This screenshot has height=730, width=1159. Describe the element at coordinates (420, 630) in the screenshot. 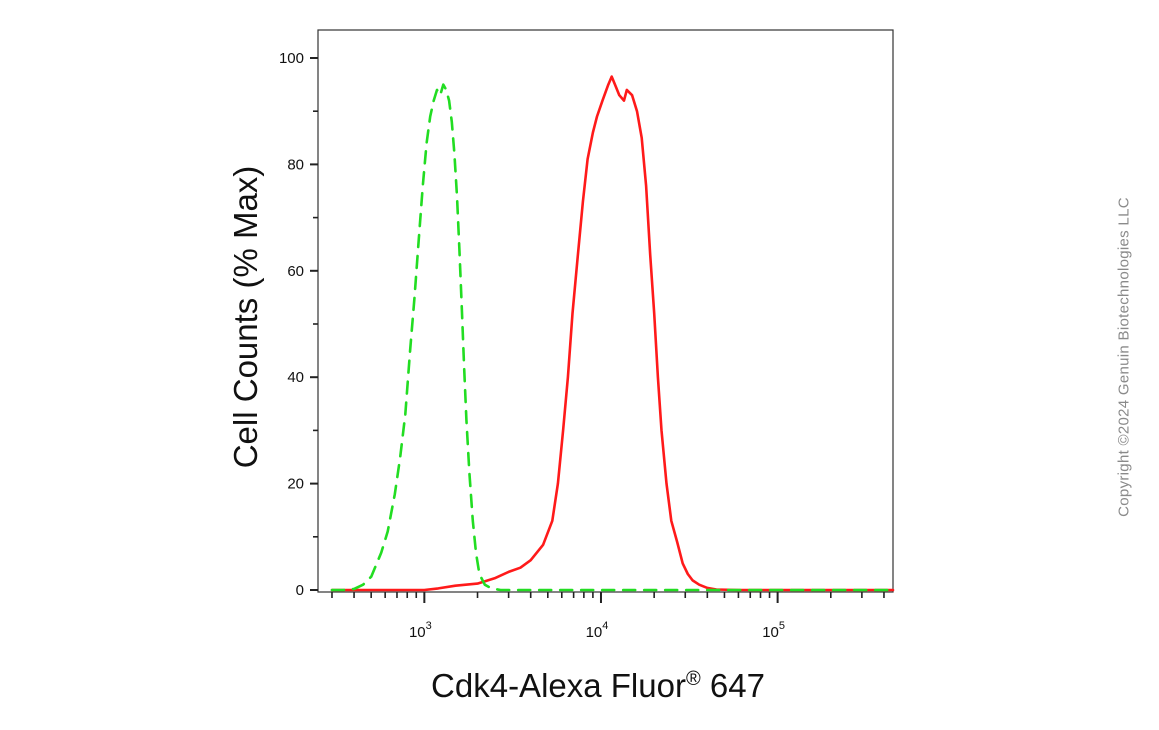

I see `x-tick-label: 10³` at that location.